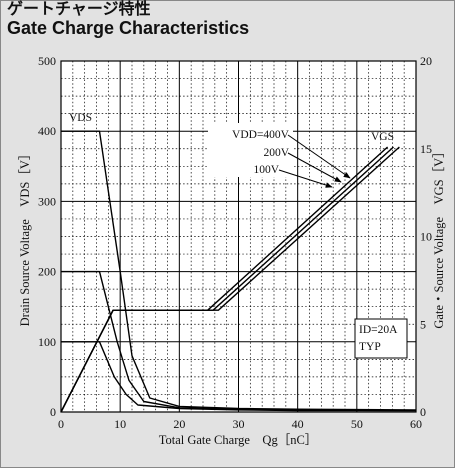  I want to click on vdd-100-label: 100V, so click(266, 170).